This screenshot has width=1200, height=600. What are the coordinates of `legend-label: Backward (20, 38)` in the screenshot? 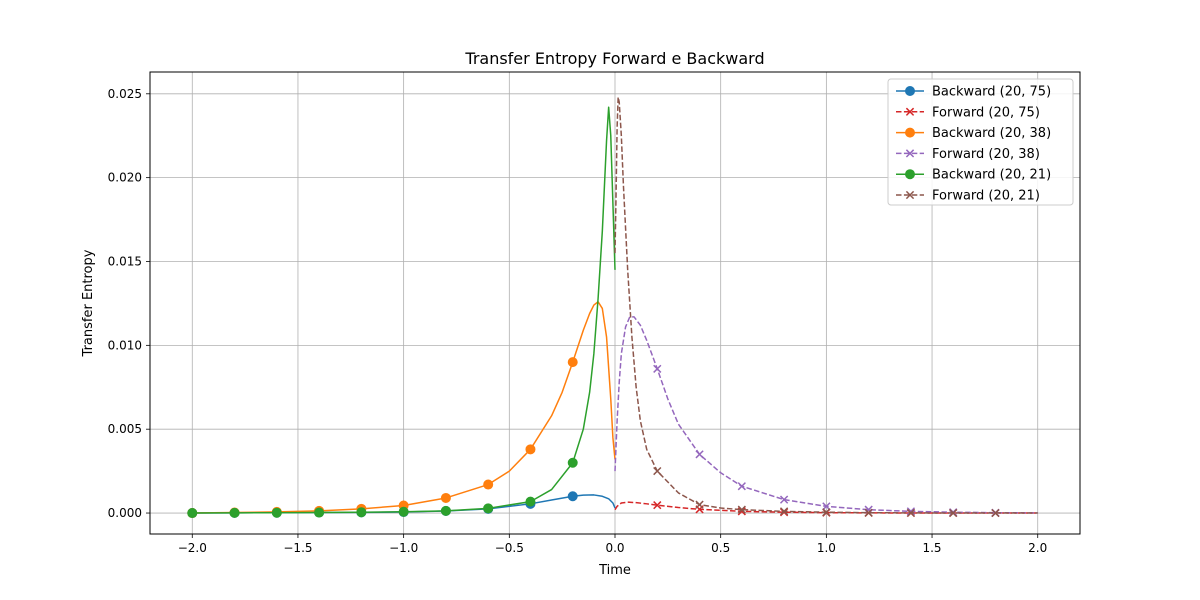 It's located at (991, 133).